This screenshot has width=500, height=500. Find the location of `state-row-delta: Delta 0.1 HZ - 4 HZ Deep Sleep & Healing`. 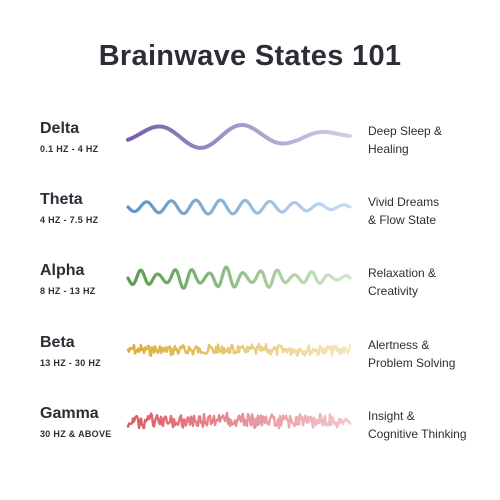

state-row-delta: Delta 0.1 HZ - 4 HZ Deep Sleep & Healing is located at coordinates (250, 150).